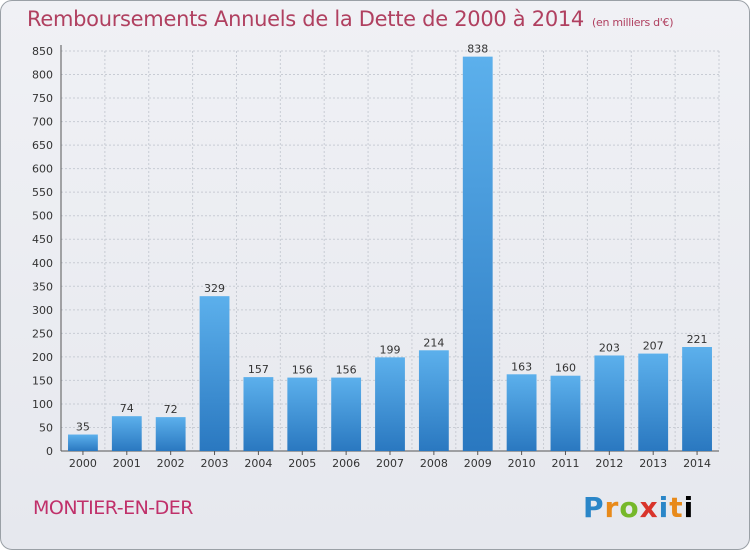 The height and width of the screenshot is (550, 750). What do you see at coordinates (42, 75) in the screenshot?
I see `y-tick-label: 800` at bounding box center [42, 75].